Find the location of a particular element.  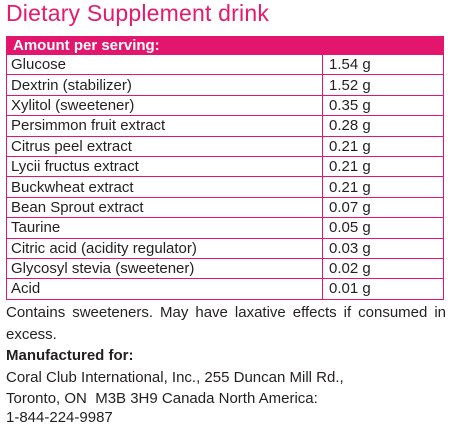

table-row: Persimmon fruit extract 0.28 g is located at coordinates (225, 126).